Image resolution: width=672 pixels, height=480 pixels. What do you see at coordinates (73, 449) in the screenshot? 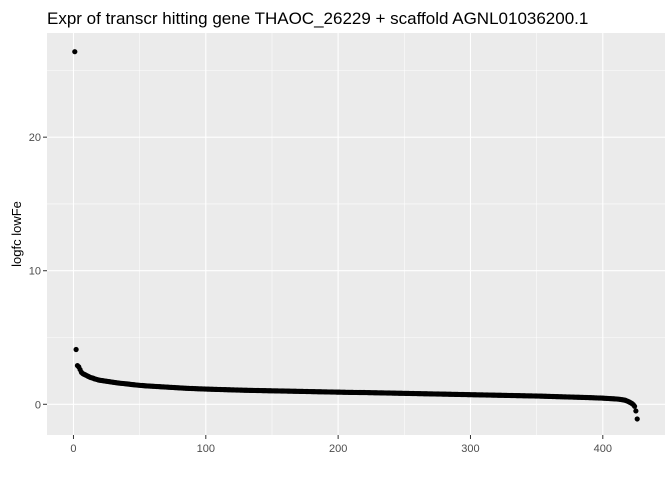
I see `x-tick-label: 0` at bounding box center [73, 449].